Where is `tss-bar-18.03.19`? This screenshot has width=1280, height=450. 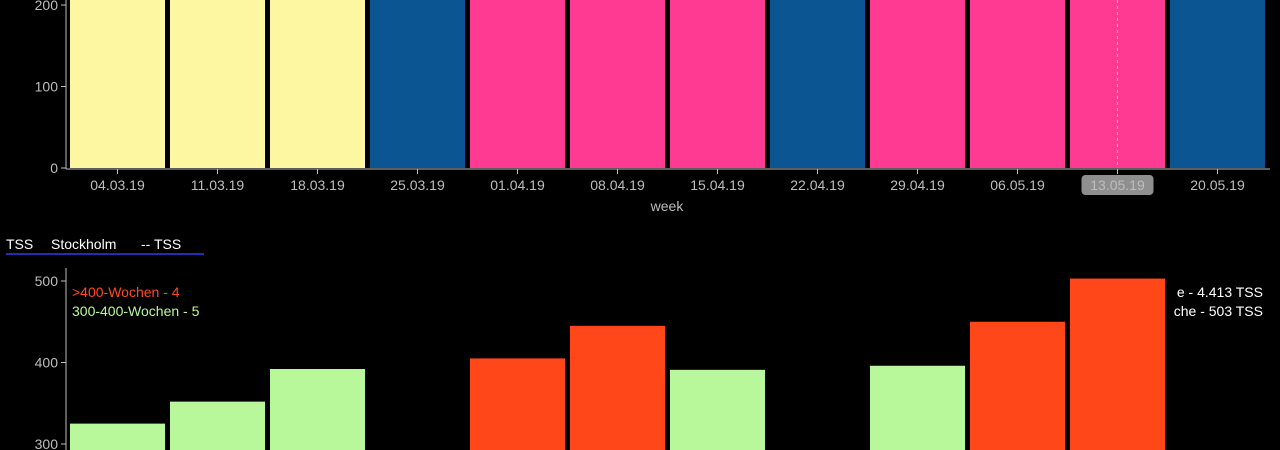
tss-bar-18.03.19 is located at coordinates (317, 409).